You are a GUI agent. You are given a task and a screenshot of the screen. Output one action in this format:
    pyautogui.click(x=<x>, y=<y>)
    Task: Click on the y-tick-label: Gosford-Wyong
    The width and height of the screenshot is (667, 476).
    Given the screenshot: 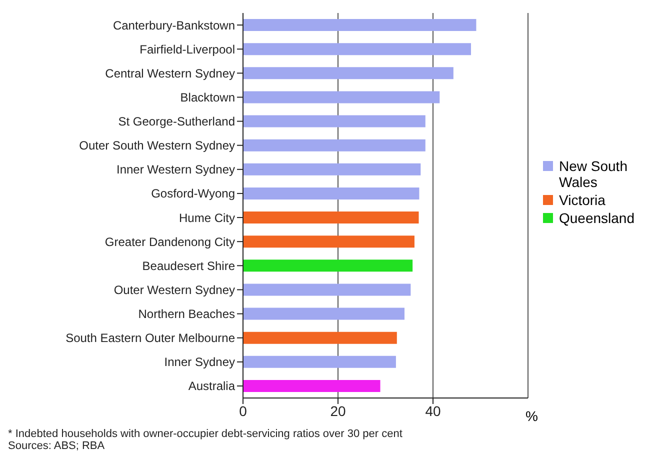 What is the action you would take?
    pyautogui.click(x=193, y=193)
    